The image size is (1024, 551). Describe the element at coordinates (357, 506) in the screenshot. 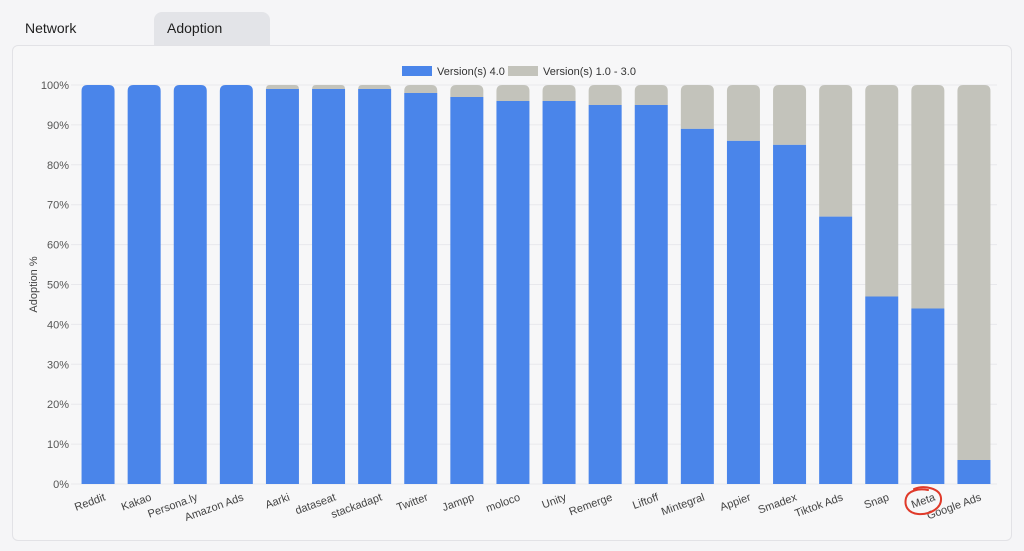

I see `x-tick-label: stackadapt` at that location.